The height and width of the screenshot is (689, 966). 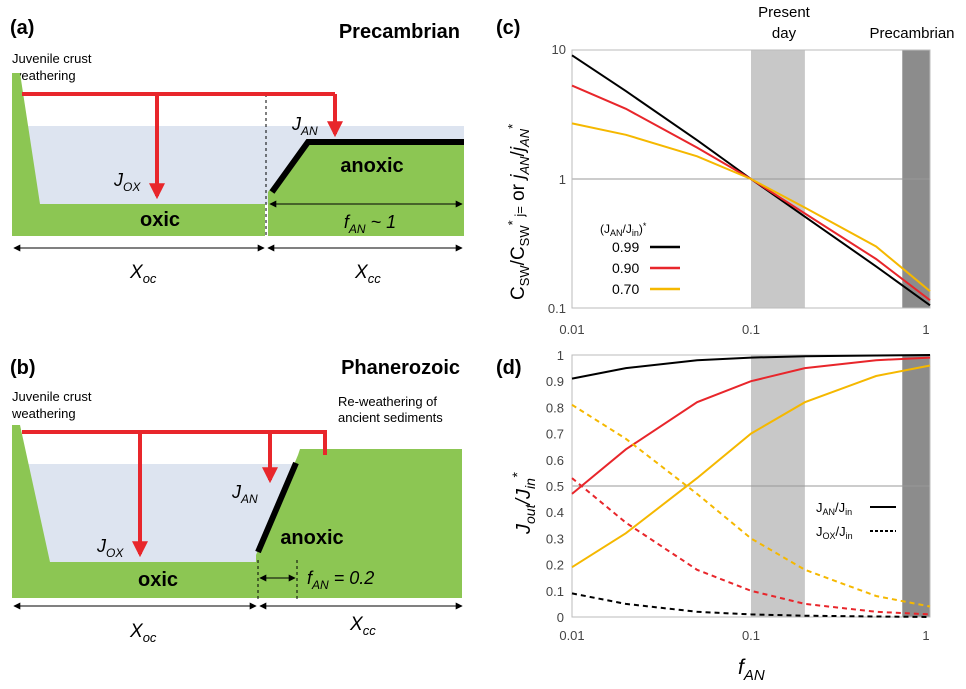 I want to click on panel-a-weathering-line1: Juvenile crust, so click(x=52, y=58).